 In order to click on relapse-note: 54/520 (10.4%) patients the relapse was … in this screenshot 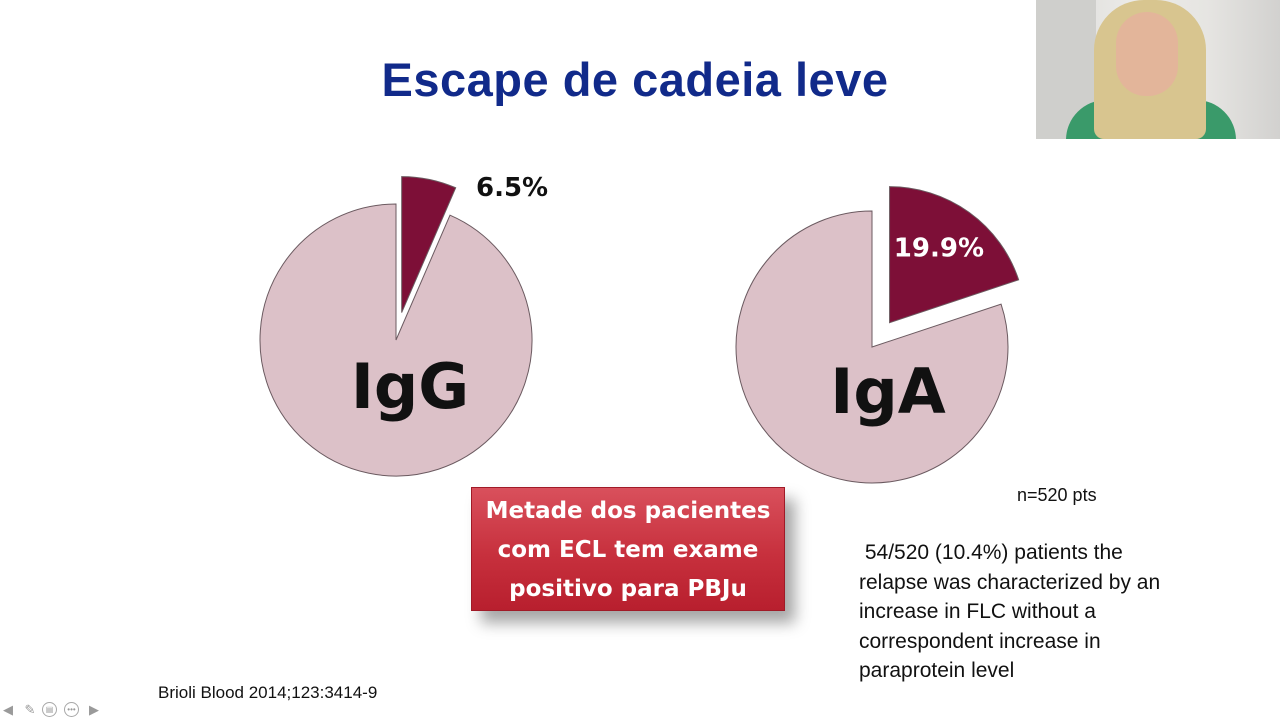, I will do `click(1049, 612)`.